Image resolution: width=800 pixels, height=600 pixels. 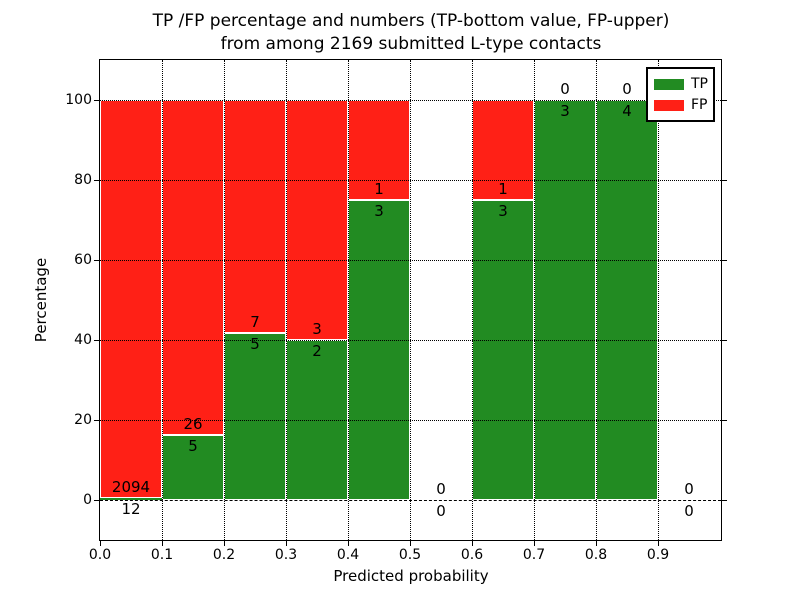 What do you see at coordinates (131, 486) in the screenshot?
I see `fp-count-label: 2094` at bounding box center [131, 486].